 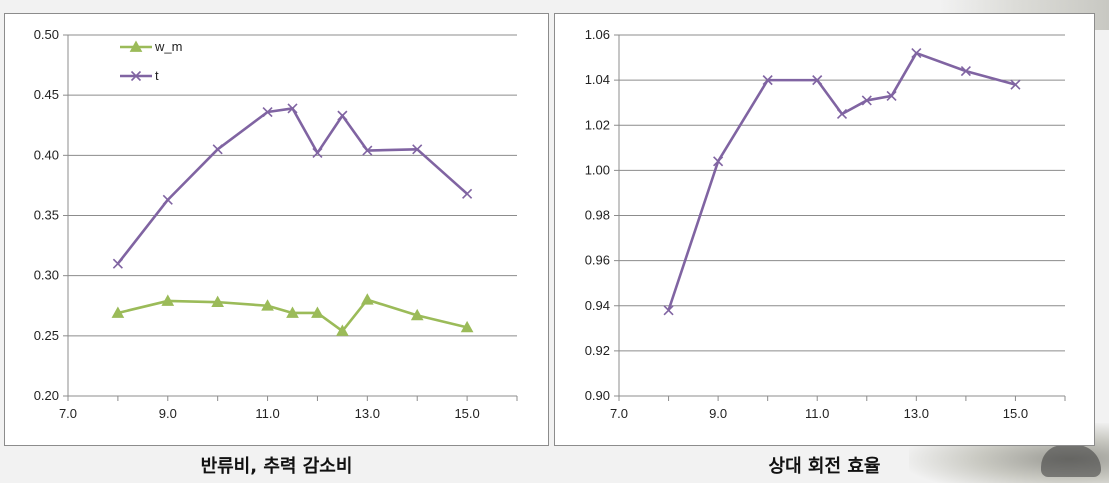 I want to click on chart1-series-0-point-1-stroke-b, so click(x=718, y=161).